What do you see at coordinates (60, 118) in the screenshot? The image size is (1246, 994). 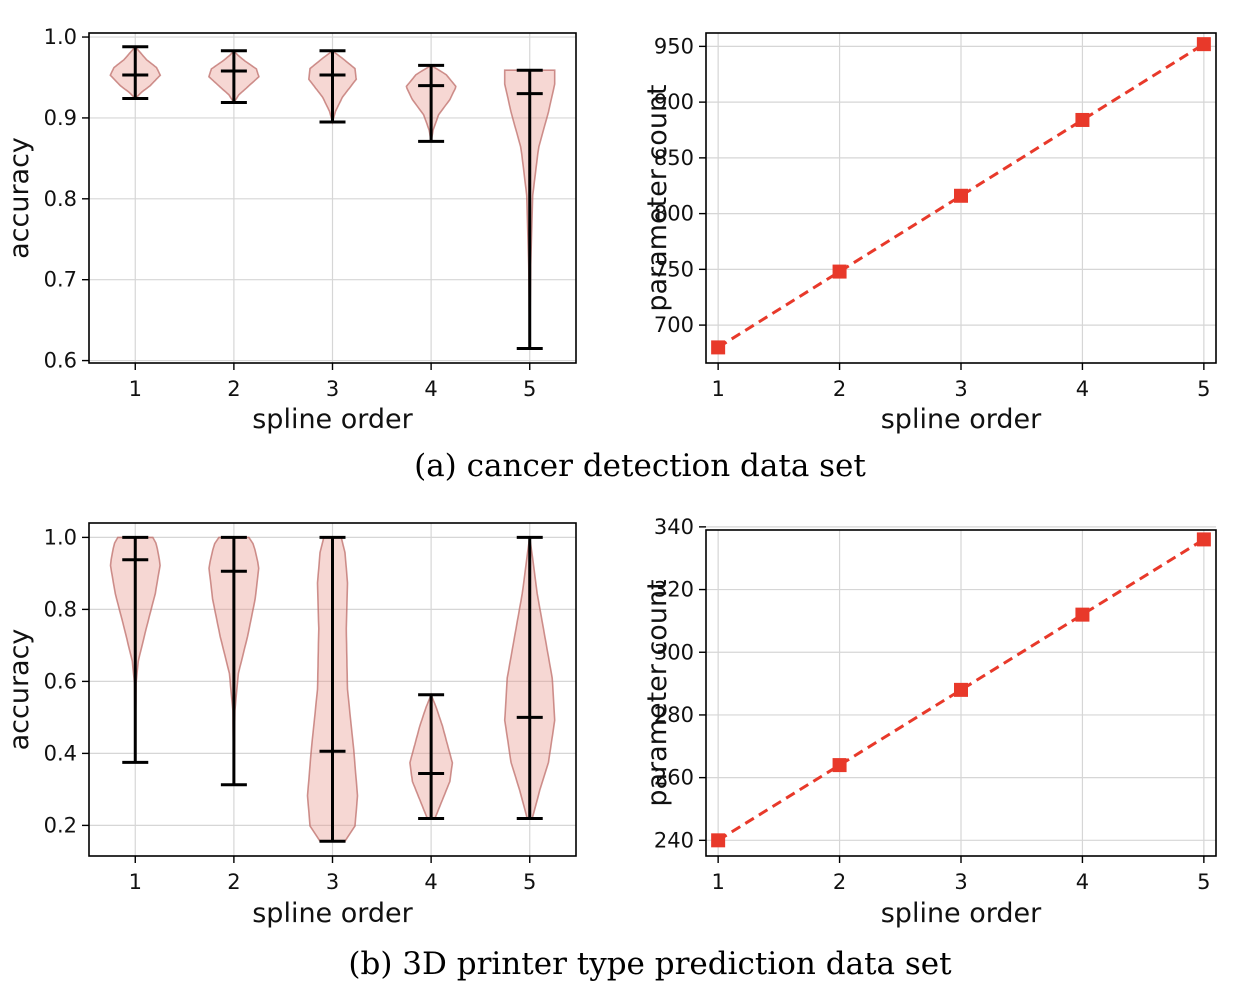 I see `y-tick-label: 0.9` at bounding box center [60, 118].